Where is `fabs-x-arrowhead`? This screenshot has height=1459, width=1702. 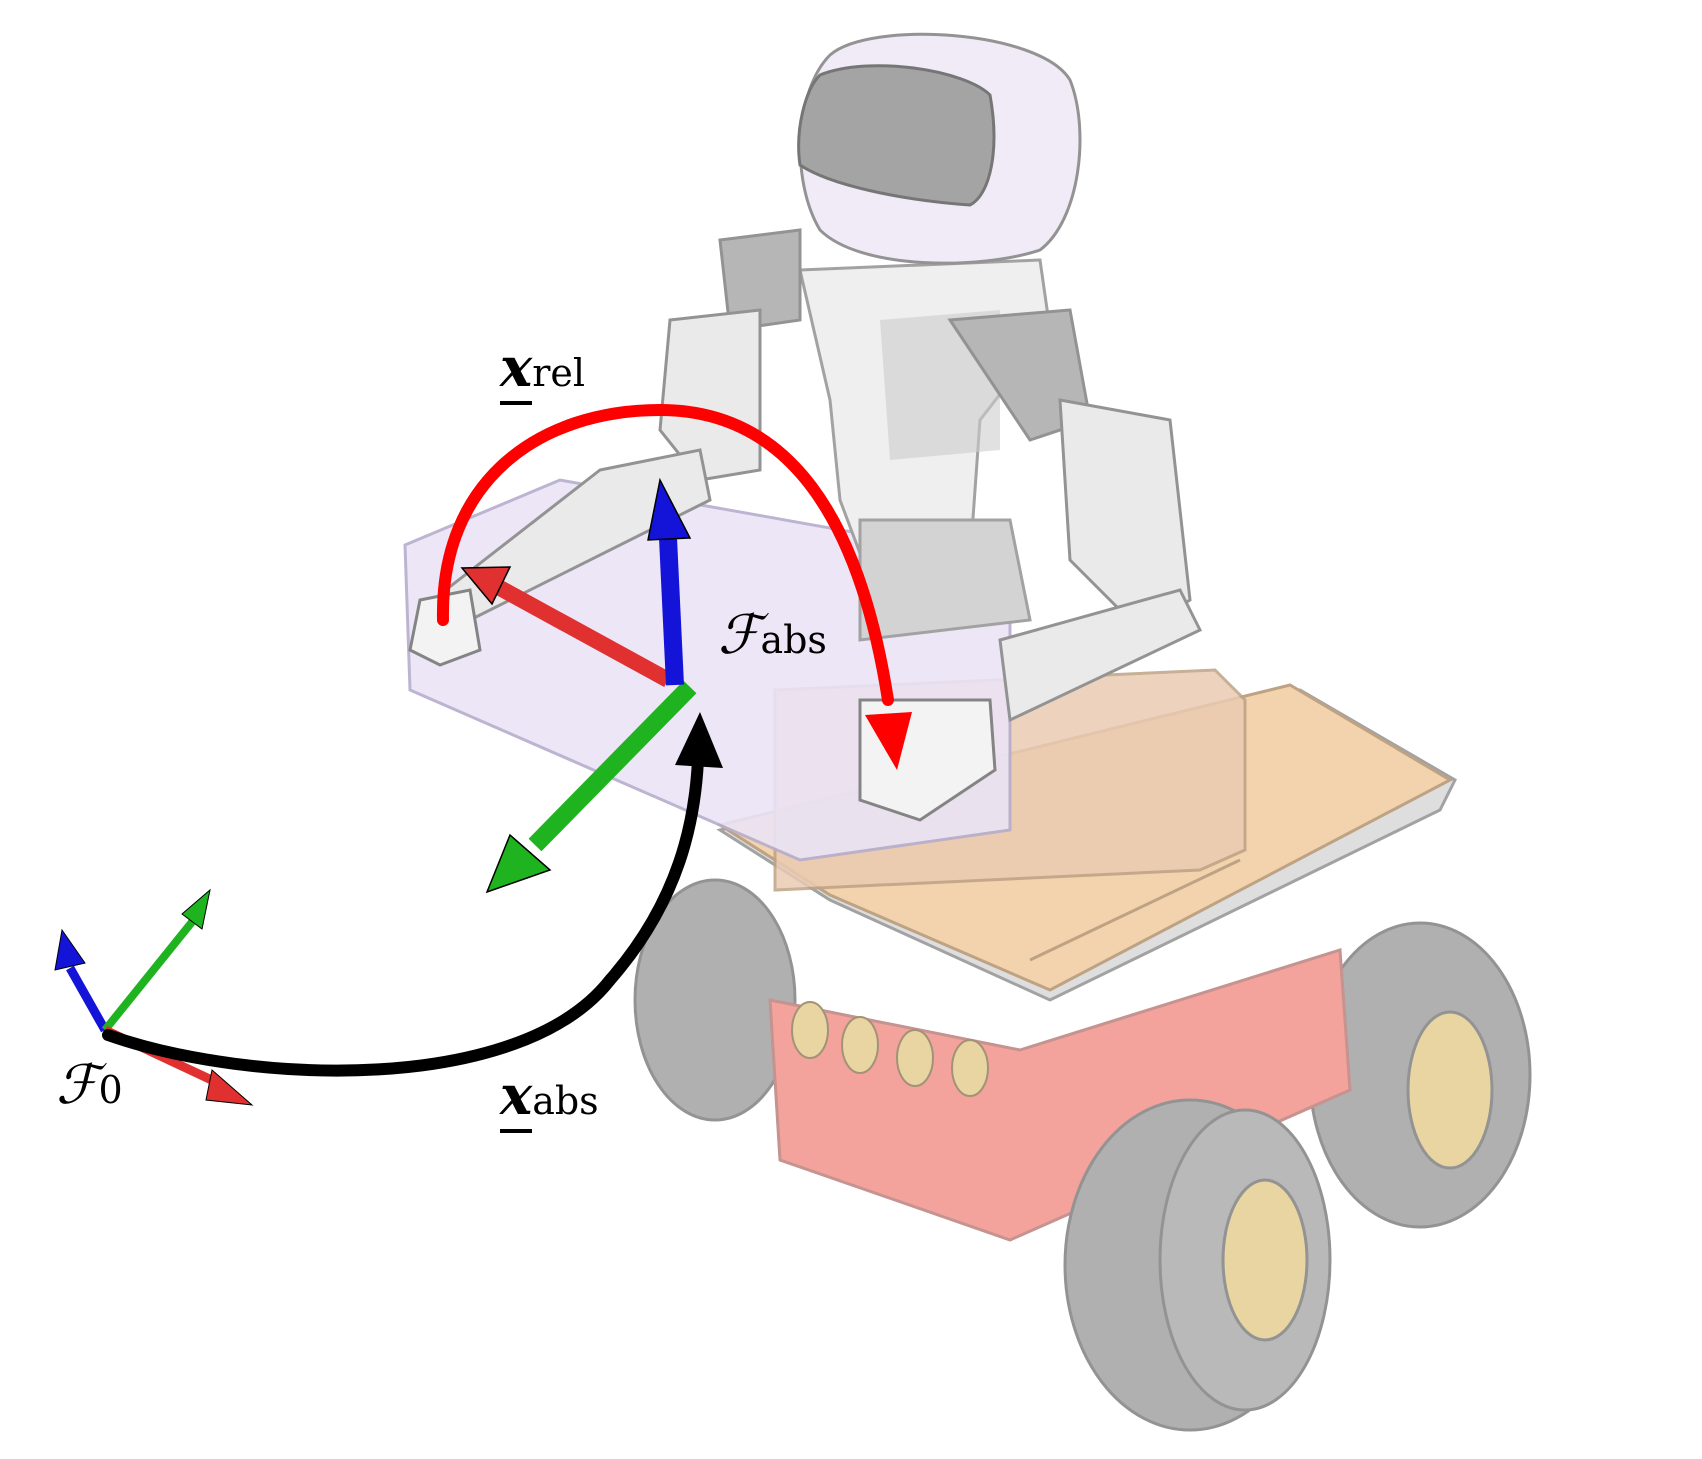
fabs-x-arrowhead is located at coordinates (486, 586).